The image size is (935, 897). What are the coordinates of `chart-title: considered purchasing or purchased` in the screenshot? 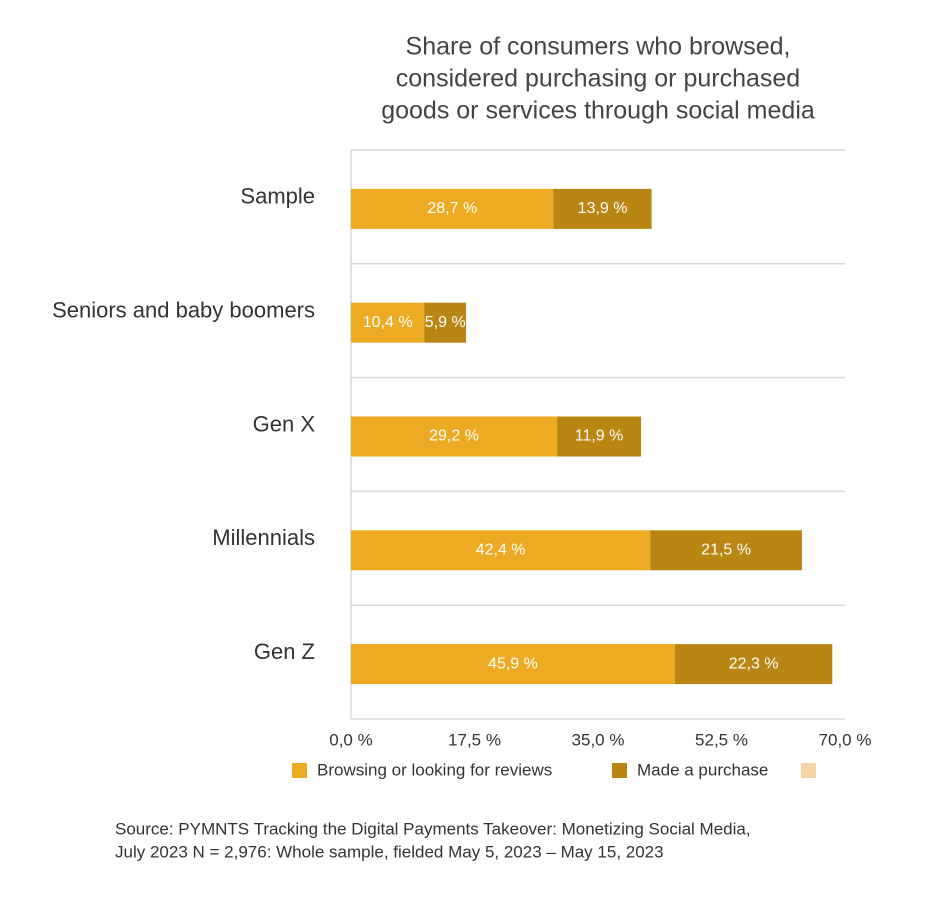 It's located at (598, 79).